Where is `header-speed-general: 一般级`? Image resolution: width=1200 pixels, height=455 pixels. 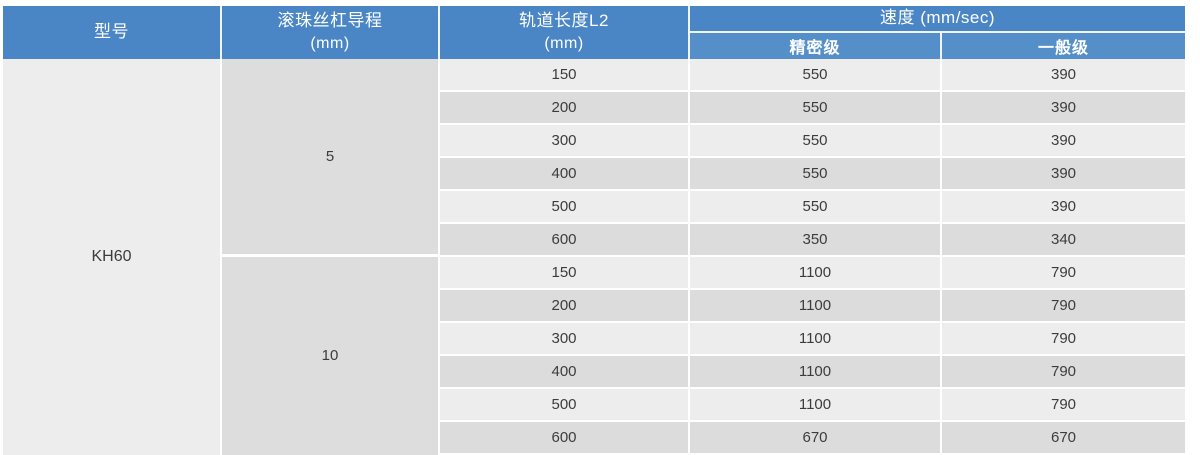 header-speed-general: 一般级 is located at coordinates (1064, 45).